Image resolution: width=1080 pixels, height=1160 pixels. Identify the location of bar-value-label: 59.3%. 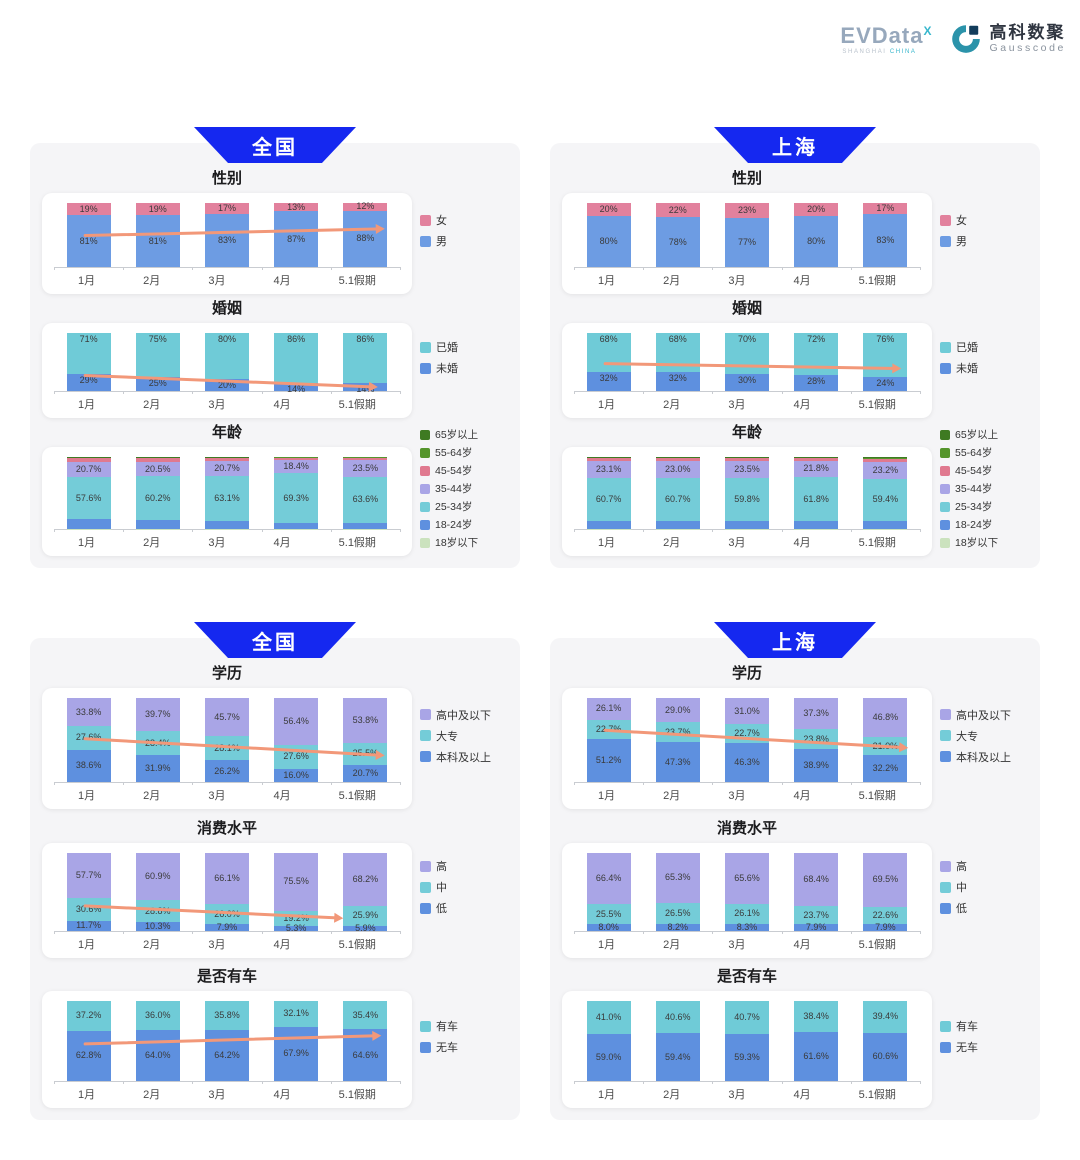
(747, 1056).